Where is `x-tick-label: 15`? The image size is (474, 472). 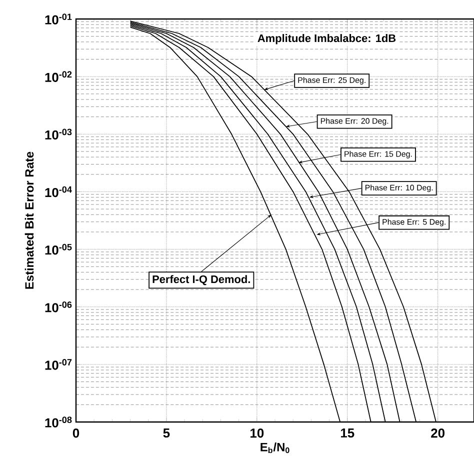
x-tick-label: 15 is located at coordinates (347, 433).